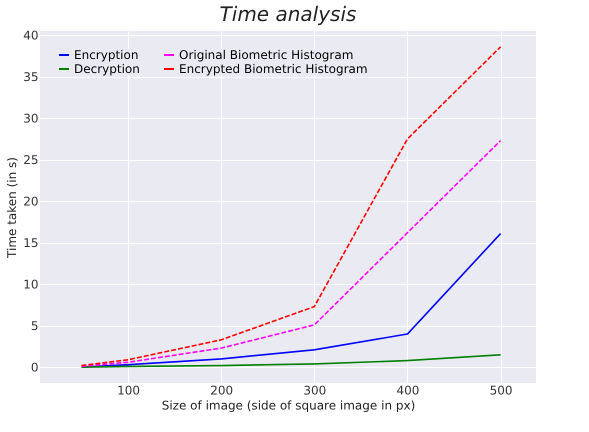 The image size is (589, 432). Describe the element at coordinates (266, 55) in the screenshot. I see `legend-label: Original Biometric Histogram` at that location.